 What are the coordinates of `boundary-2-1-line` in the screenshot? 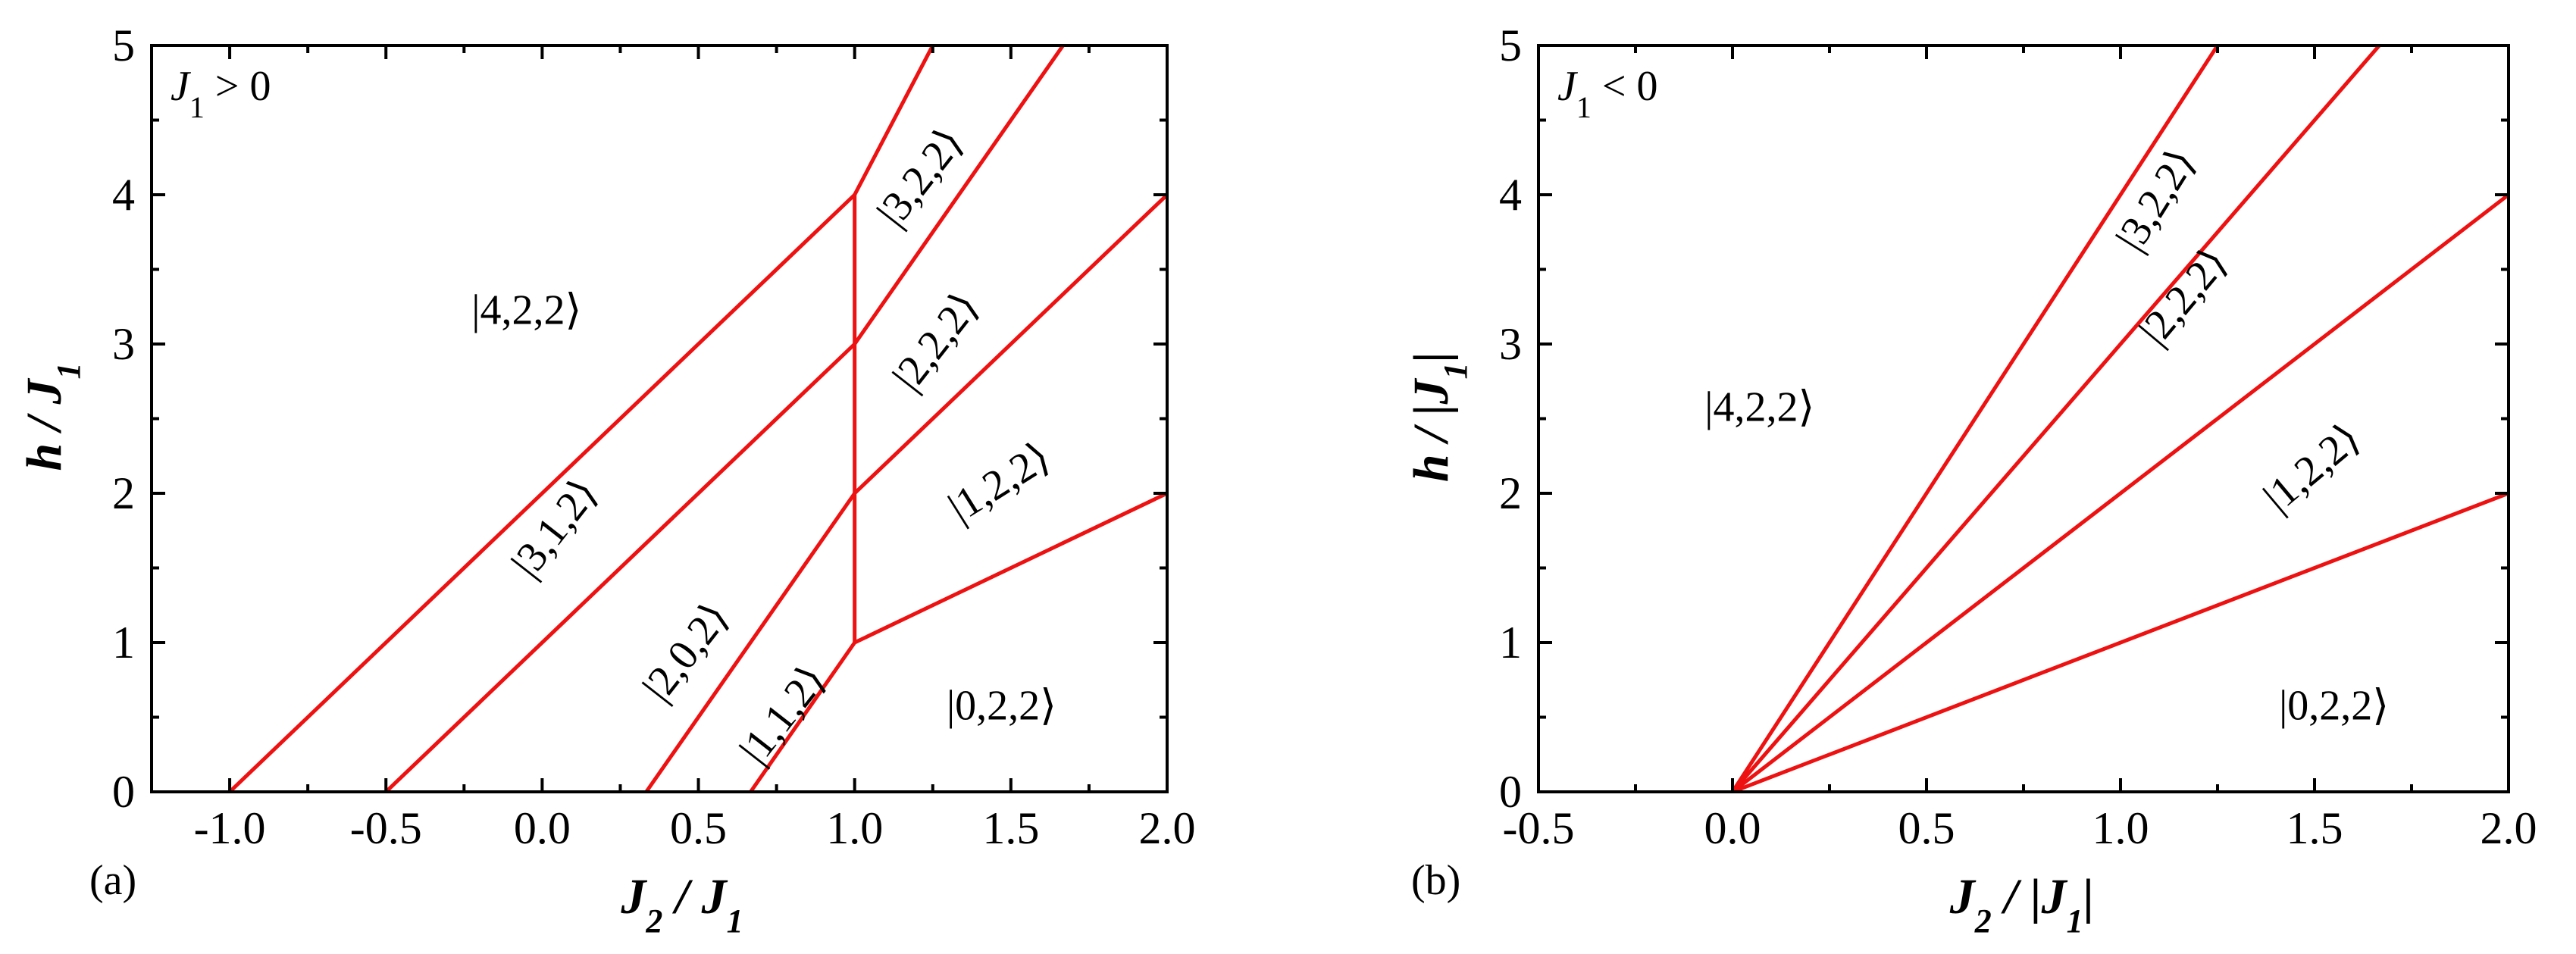 It's located at (751, 641).